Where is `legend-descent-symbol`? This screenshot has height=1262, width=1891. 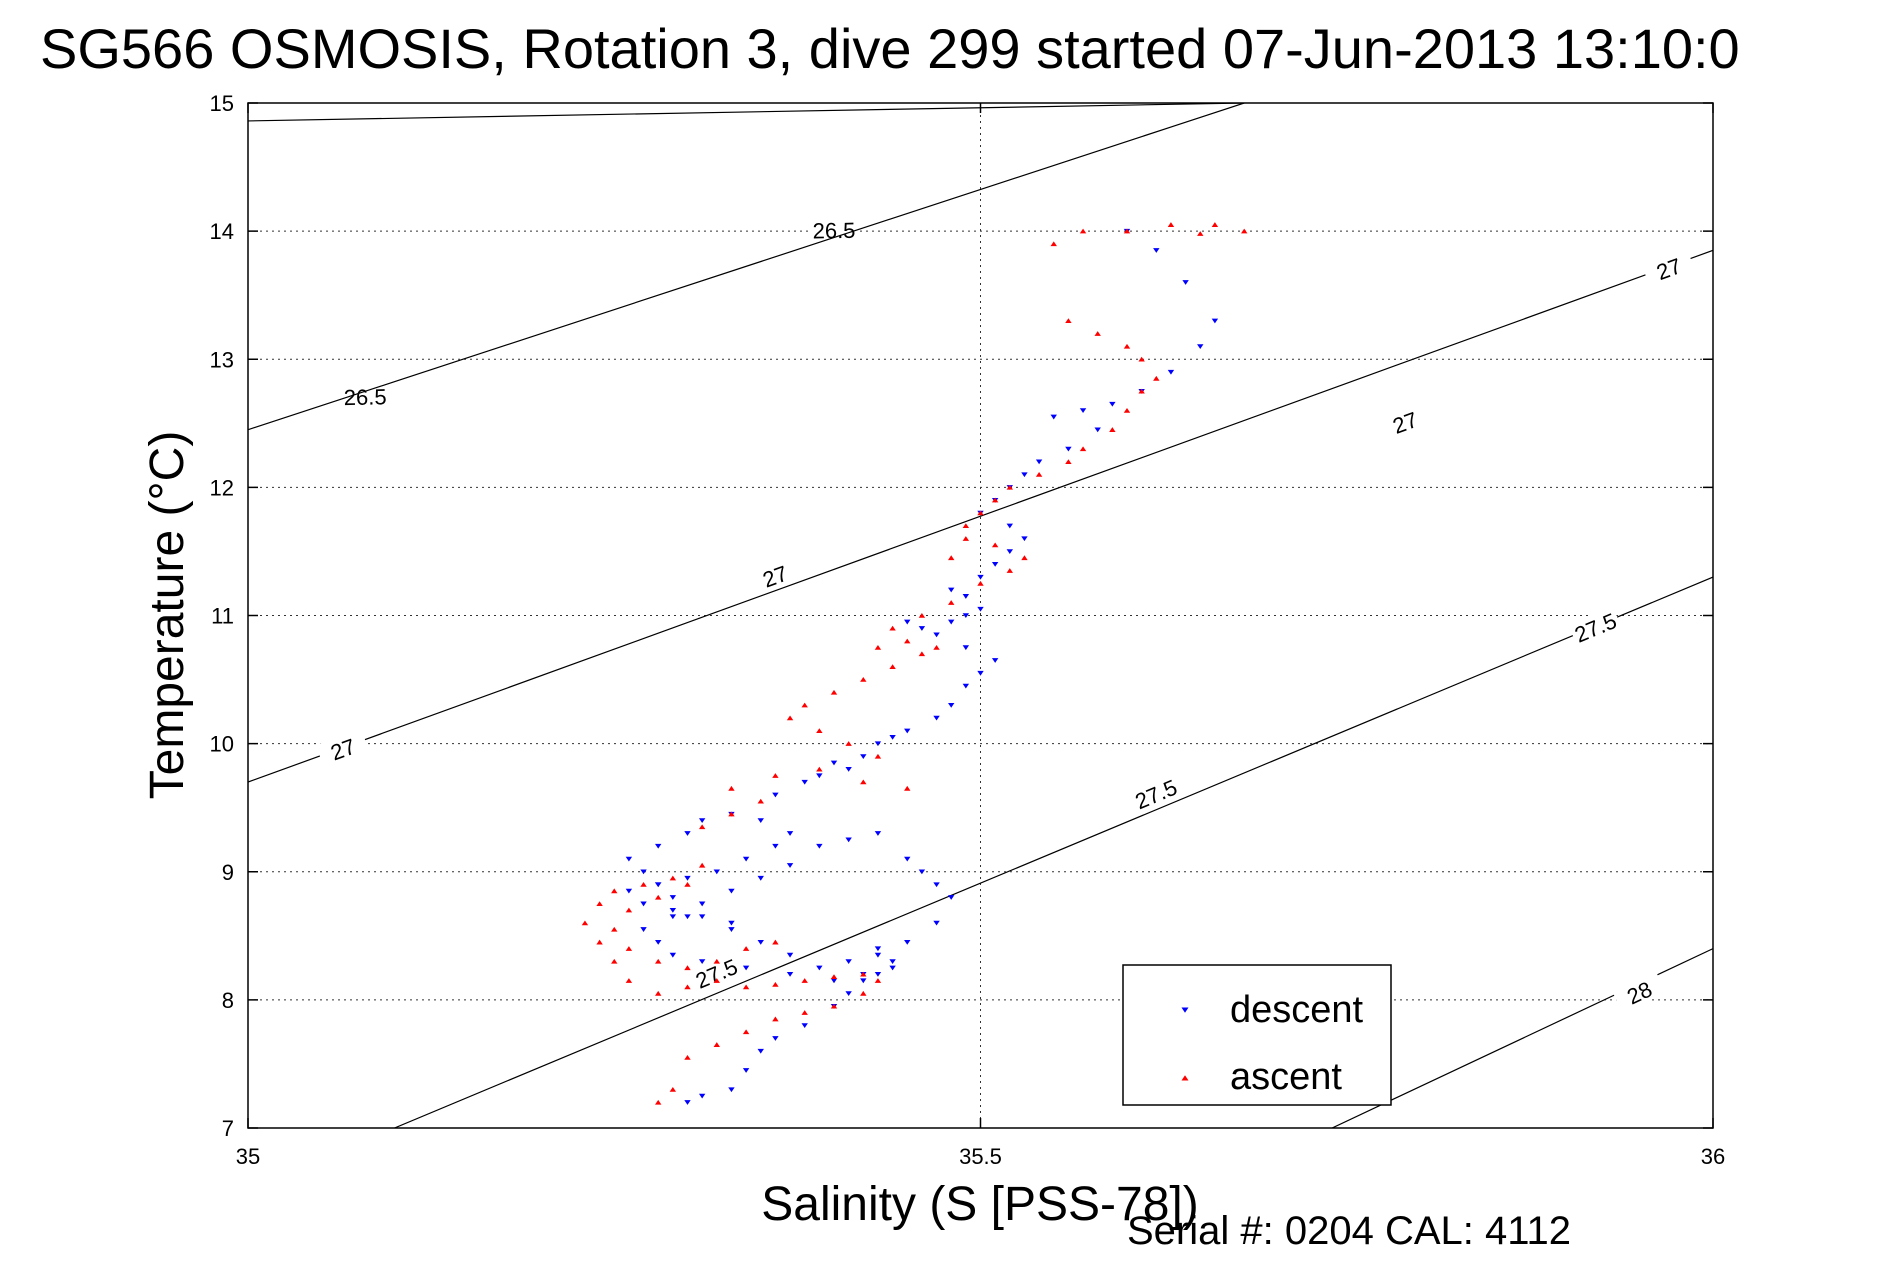
legend-descent-symbol is located at coordinates (1185, 1010).